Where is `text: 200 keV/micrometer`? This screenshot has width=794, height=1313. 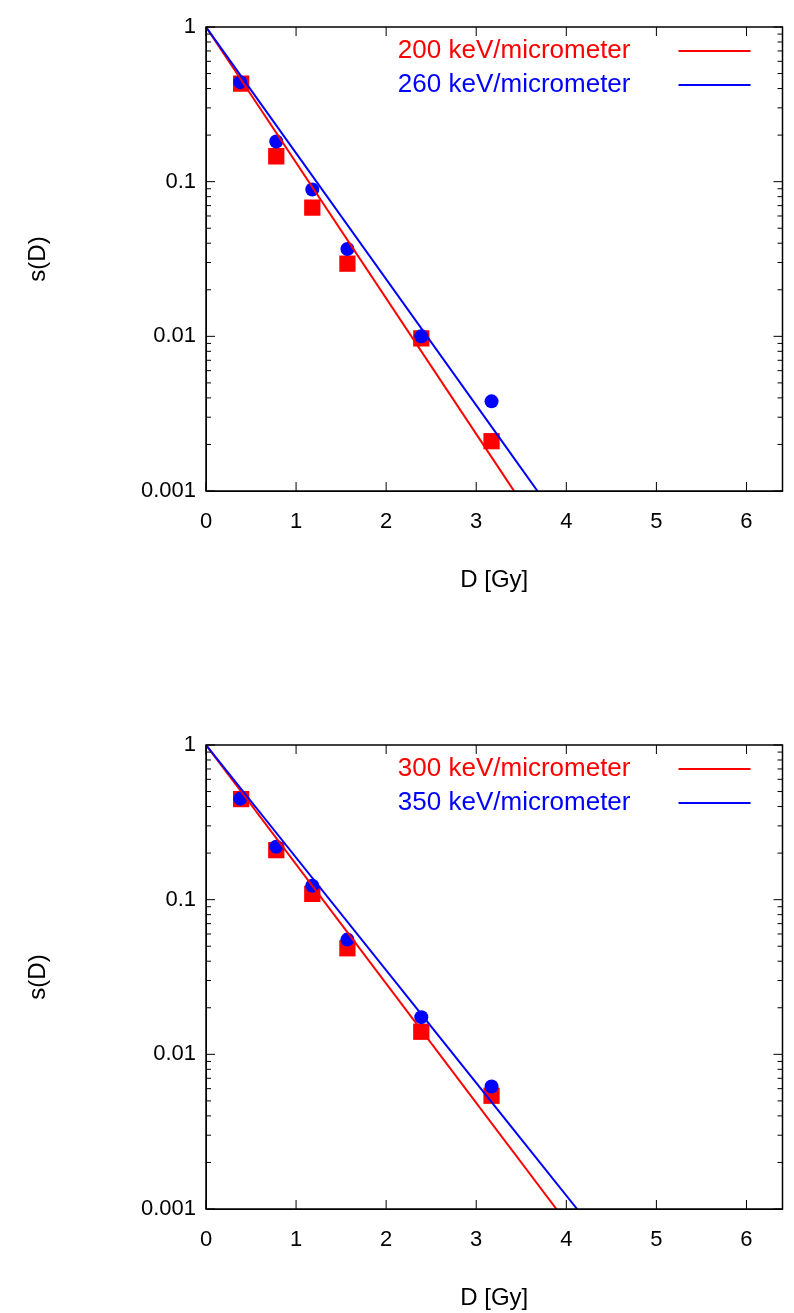 text: 200 keV/micrometer is located at coordinates (514, 49).